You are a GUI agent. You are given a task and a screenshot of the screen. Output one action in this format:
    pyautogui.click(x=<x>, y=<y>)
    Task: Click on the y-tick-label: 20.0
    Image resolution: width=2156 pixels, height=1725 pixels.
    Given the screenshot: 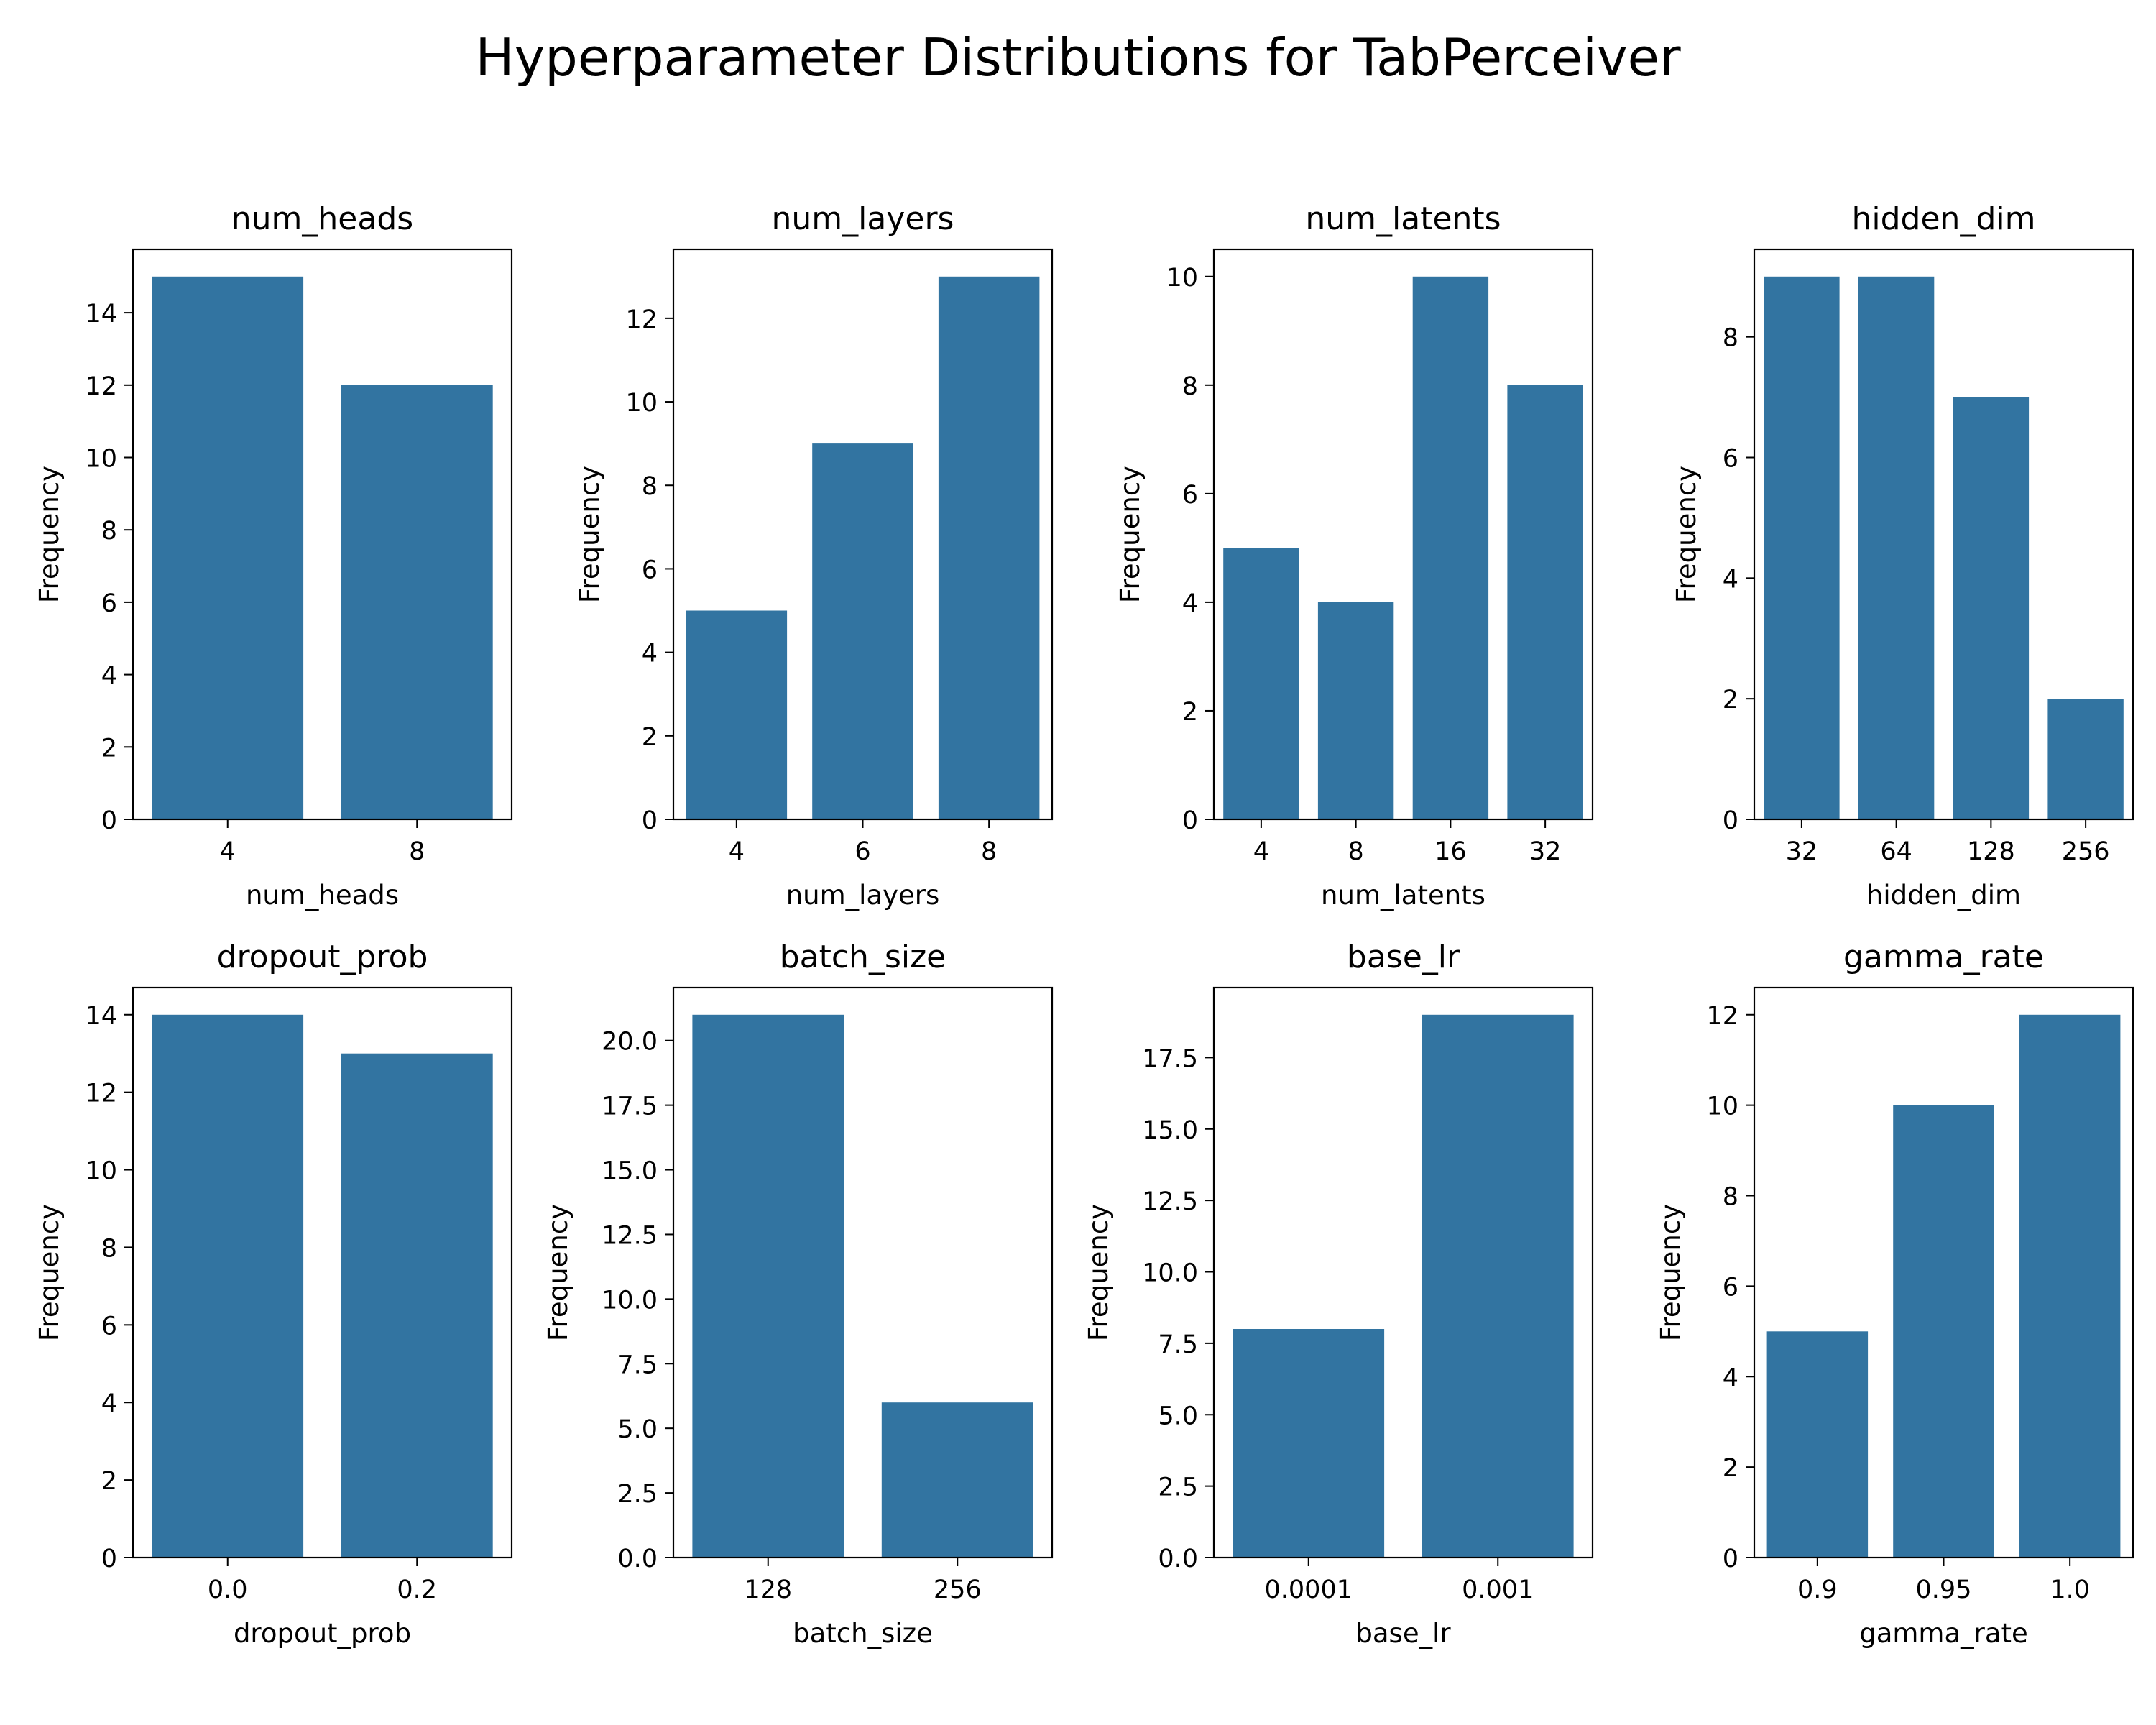 What is the action you would take?
    pyautogui.click(x=630, y=1042)
    